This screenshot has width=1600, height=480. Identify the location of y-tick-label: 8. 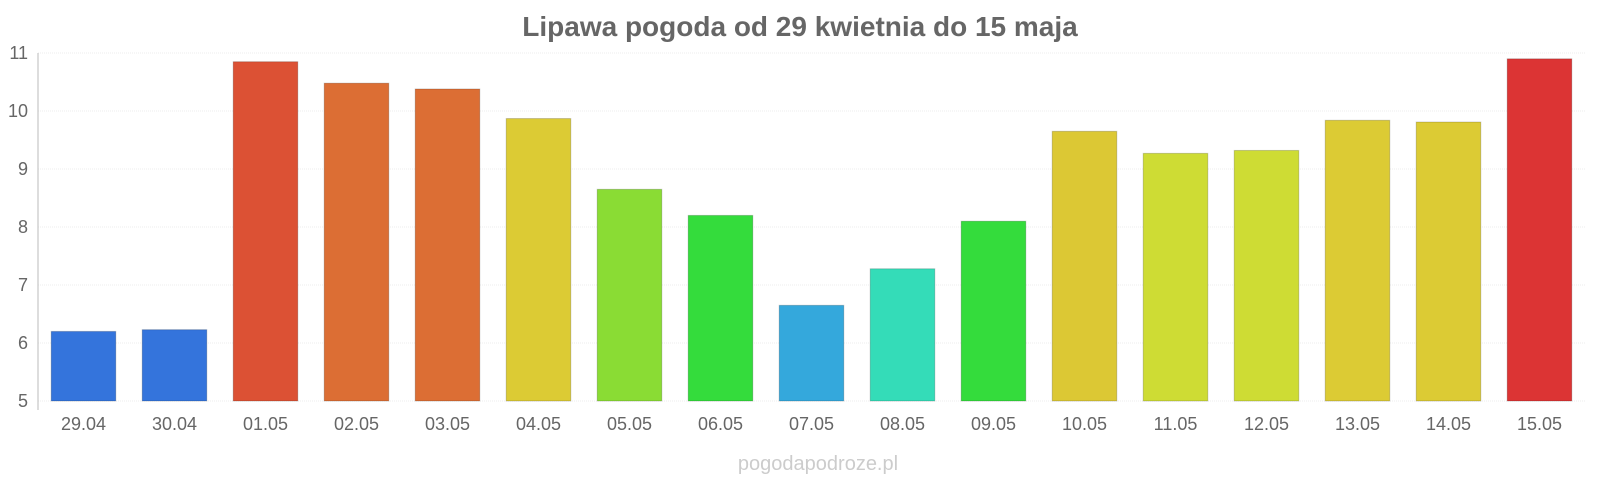
(23, 227).